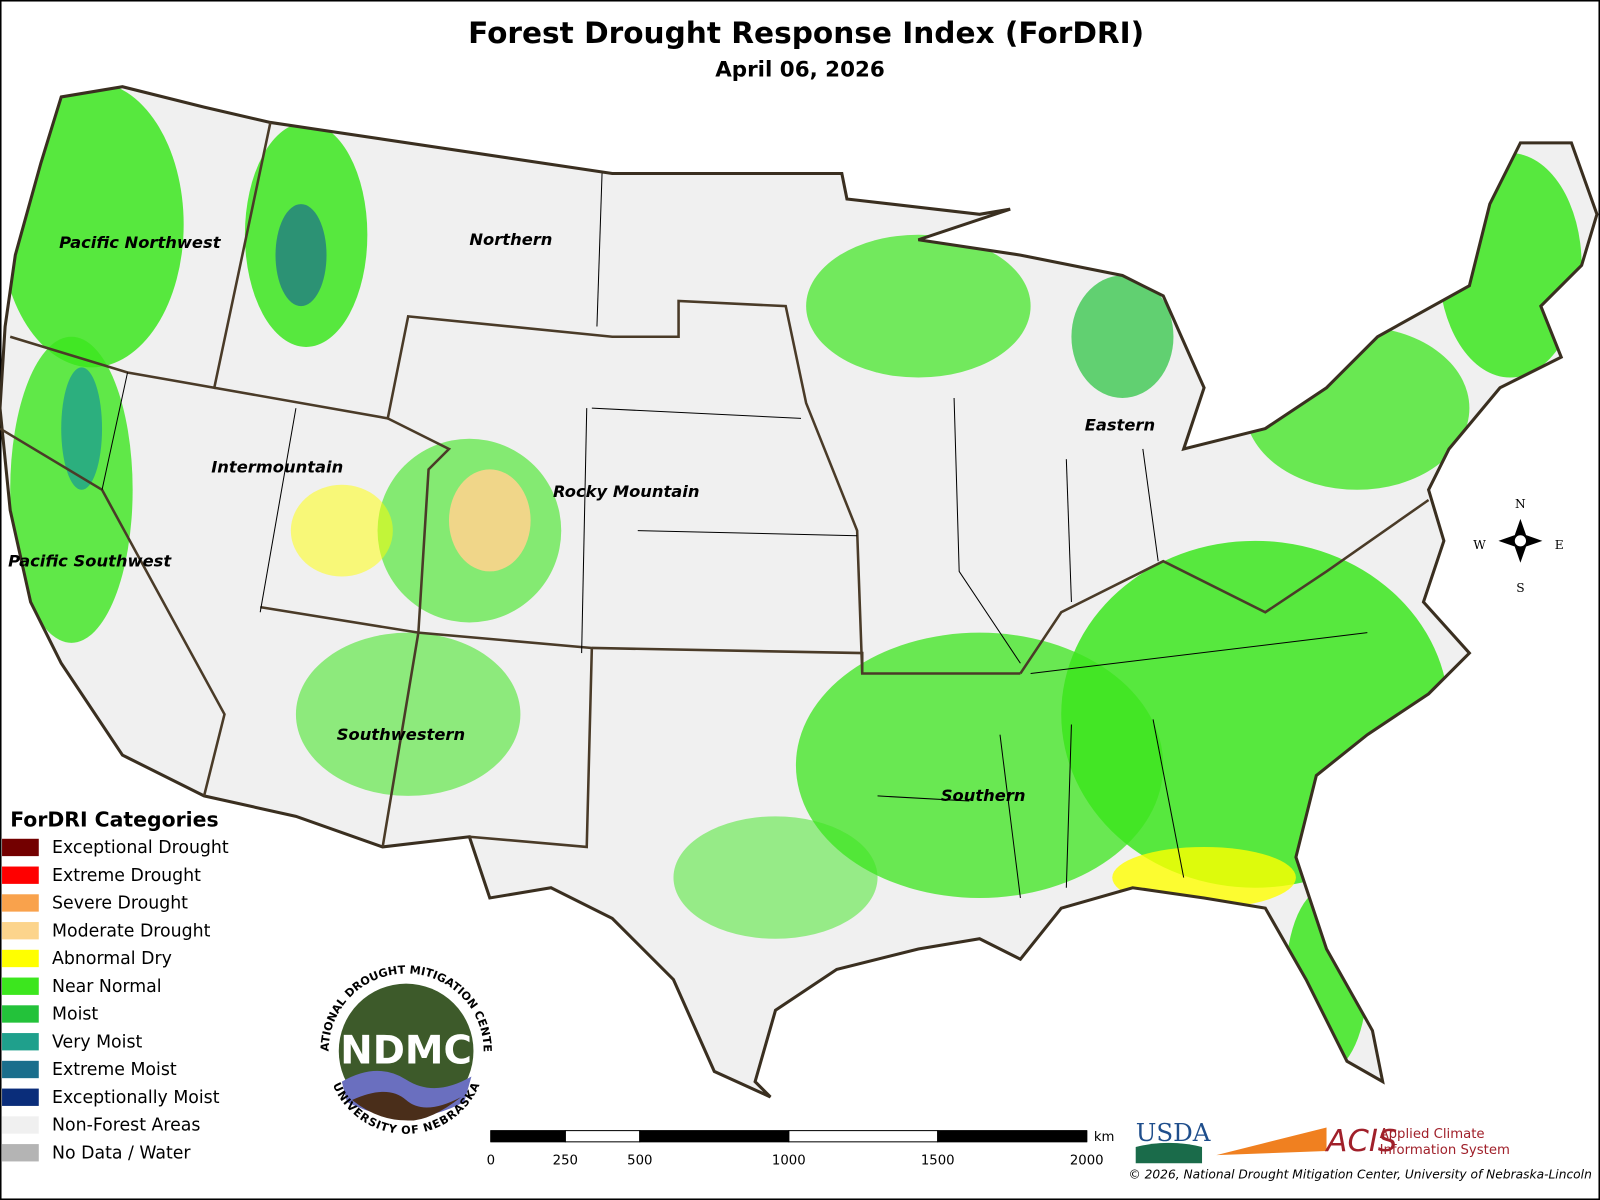 This screenshot has height=1200, width=1600. I want to click on compass-label: W, so click(1479, 545).